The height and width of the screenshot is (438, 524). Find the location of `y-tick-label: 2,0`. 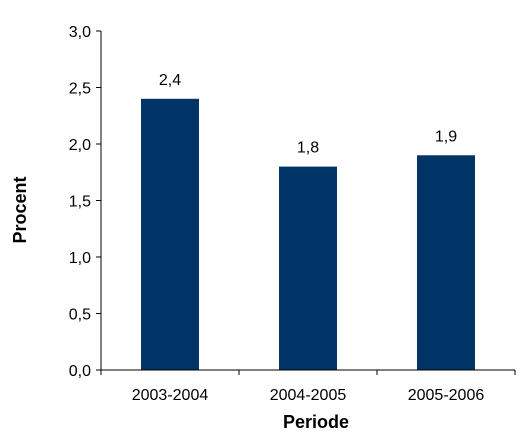

y-tick-label: 2,0 is located at coordinates (80, 145).